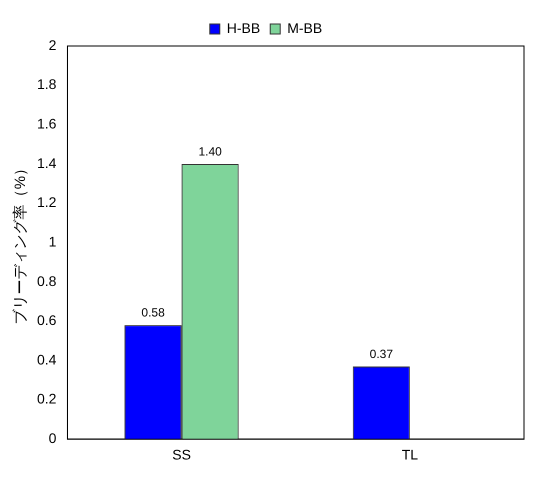  Describe the element at coordinates (243, 28) in the screenshot. I see `legend-label: H-BB` at that location.